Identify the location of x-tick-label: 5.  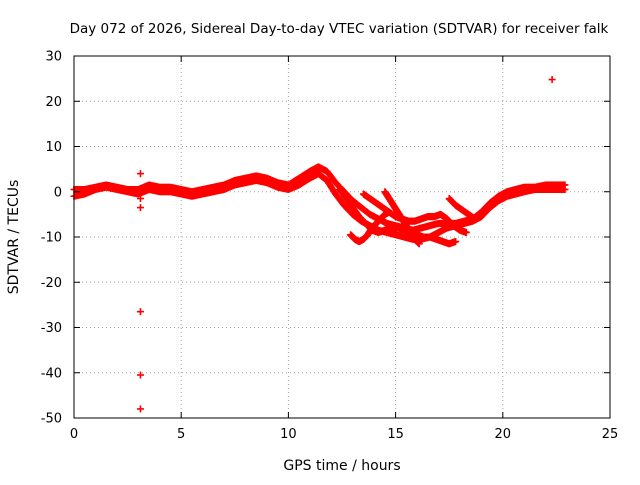
(181, 434).